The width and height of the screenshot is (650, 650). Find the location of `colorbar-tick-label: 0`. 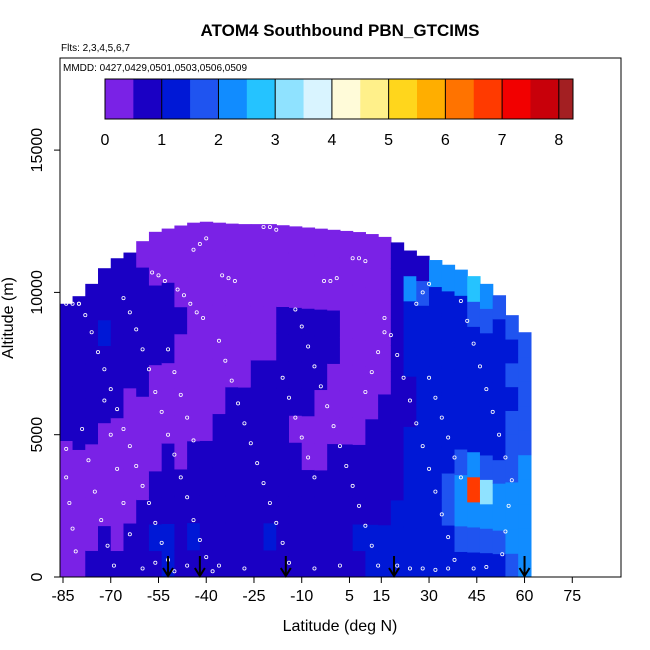

colorbar-tick-label: 0 is located at coordinates (105, 140).